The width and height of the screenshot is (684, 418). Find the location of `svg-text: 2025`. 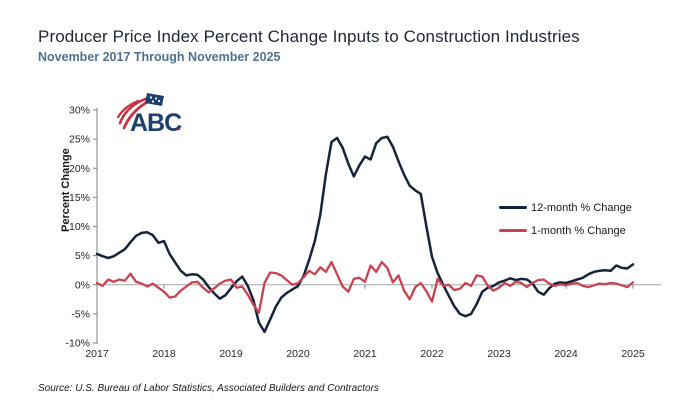

svg-text: 2025 is located at coordinates (633, 354).